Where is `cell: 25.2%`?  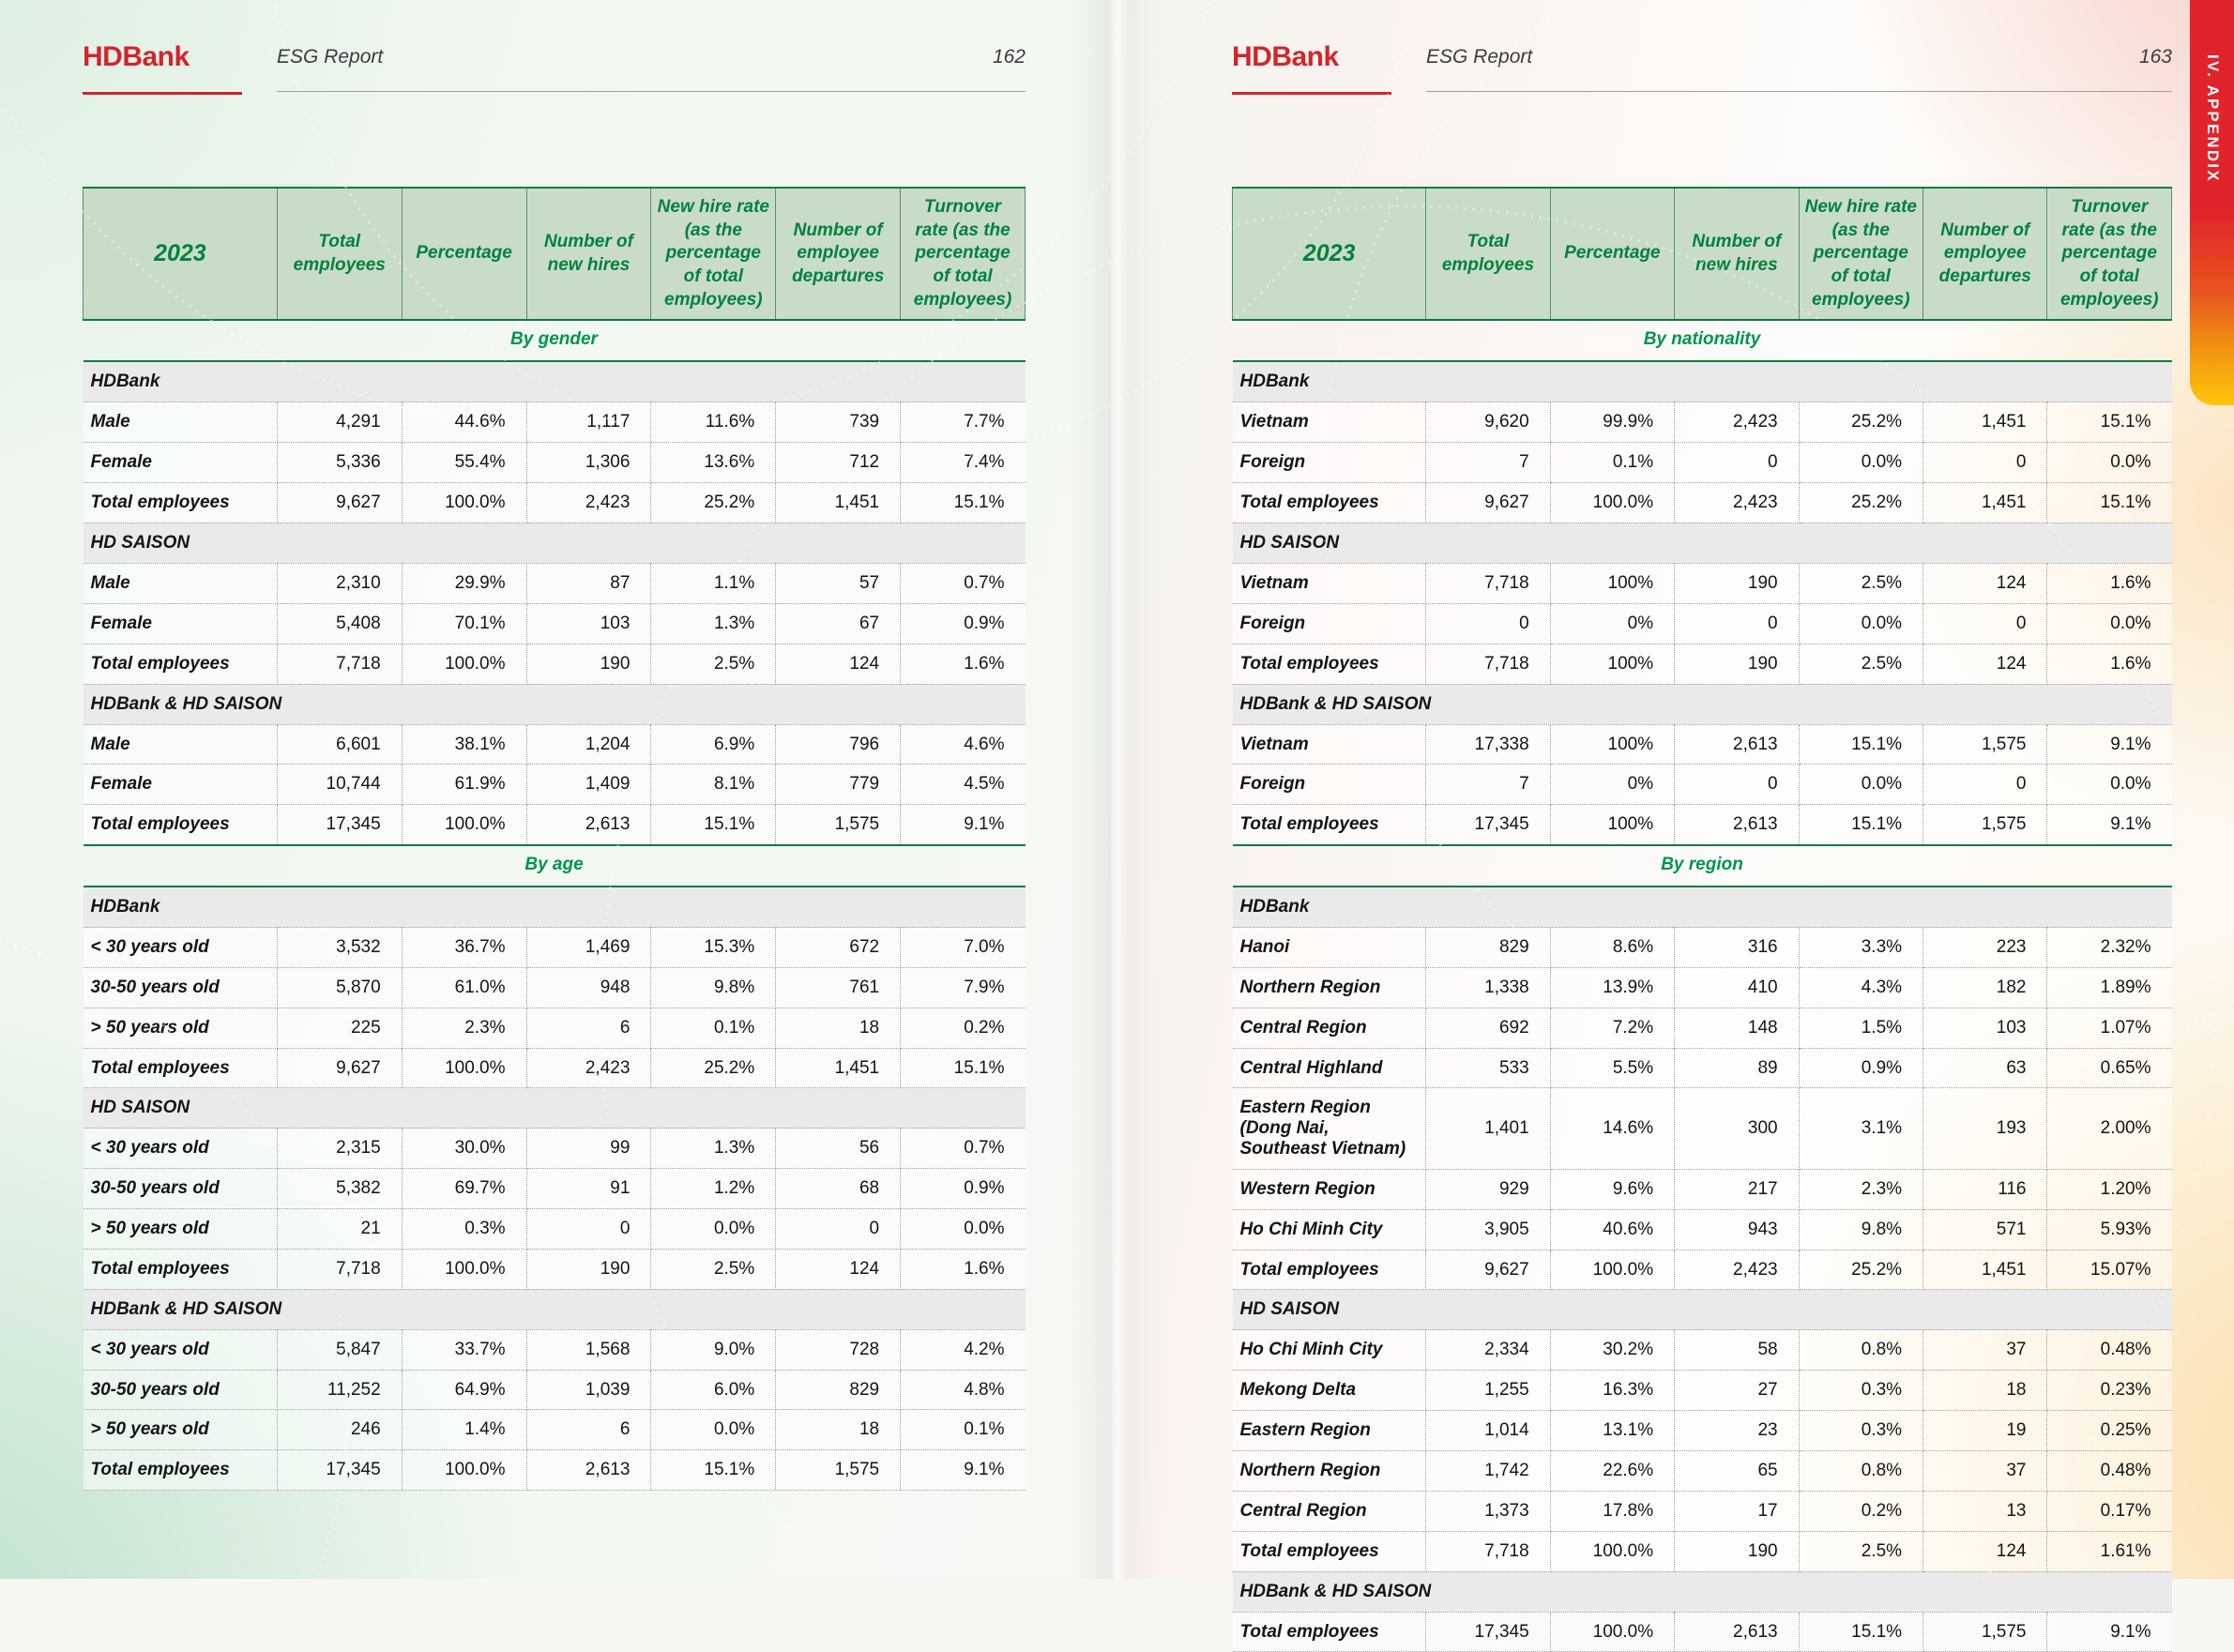
cell: 25.2% is located at coordinates (1861, 502).